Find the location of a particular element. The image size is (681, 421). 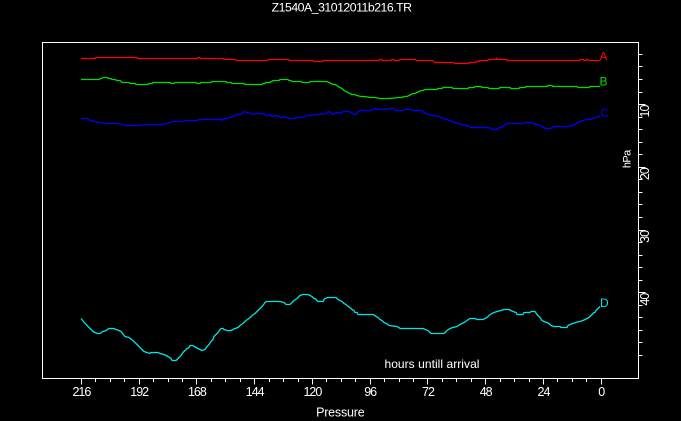

svg-text: 216 is located at coordinates (81, 392).